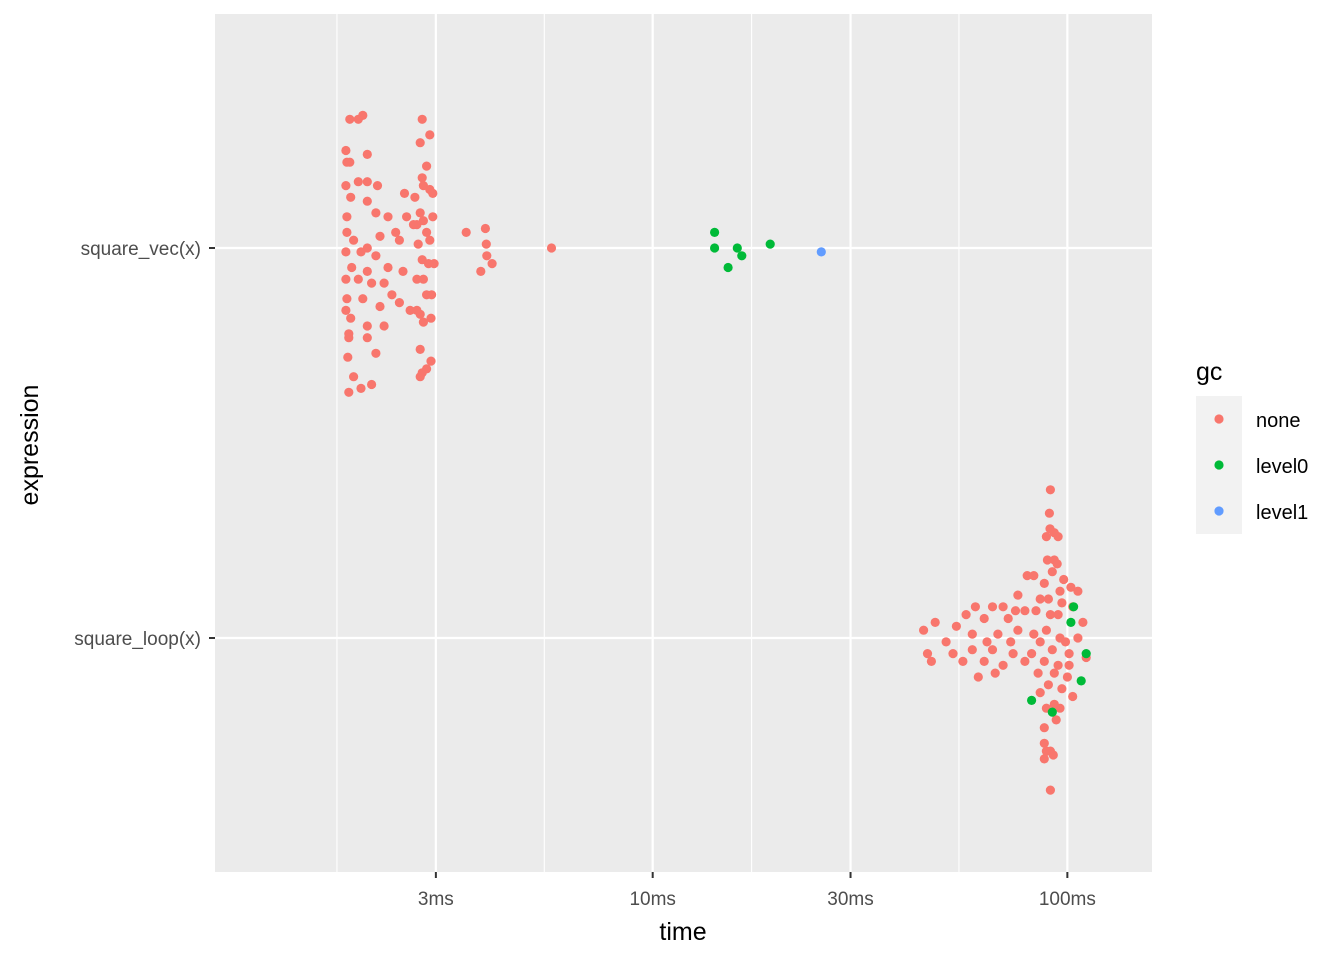 This screenshot has height=960, width=1344. What do you see at coordinates (30, 445) in the screenshot?
I see `y-axis-title: expression` at bounding box center [30, 445].